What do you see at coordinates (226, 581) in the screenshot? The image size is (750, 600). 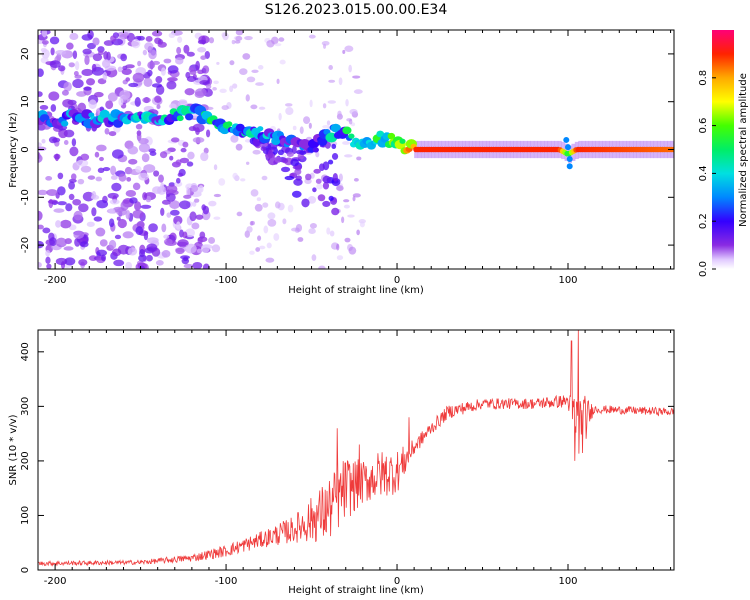 I see `snr-x-tick-label: -100` at bounding box center [226, 581].